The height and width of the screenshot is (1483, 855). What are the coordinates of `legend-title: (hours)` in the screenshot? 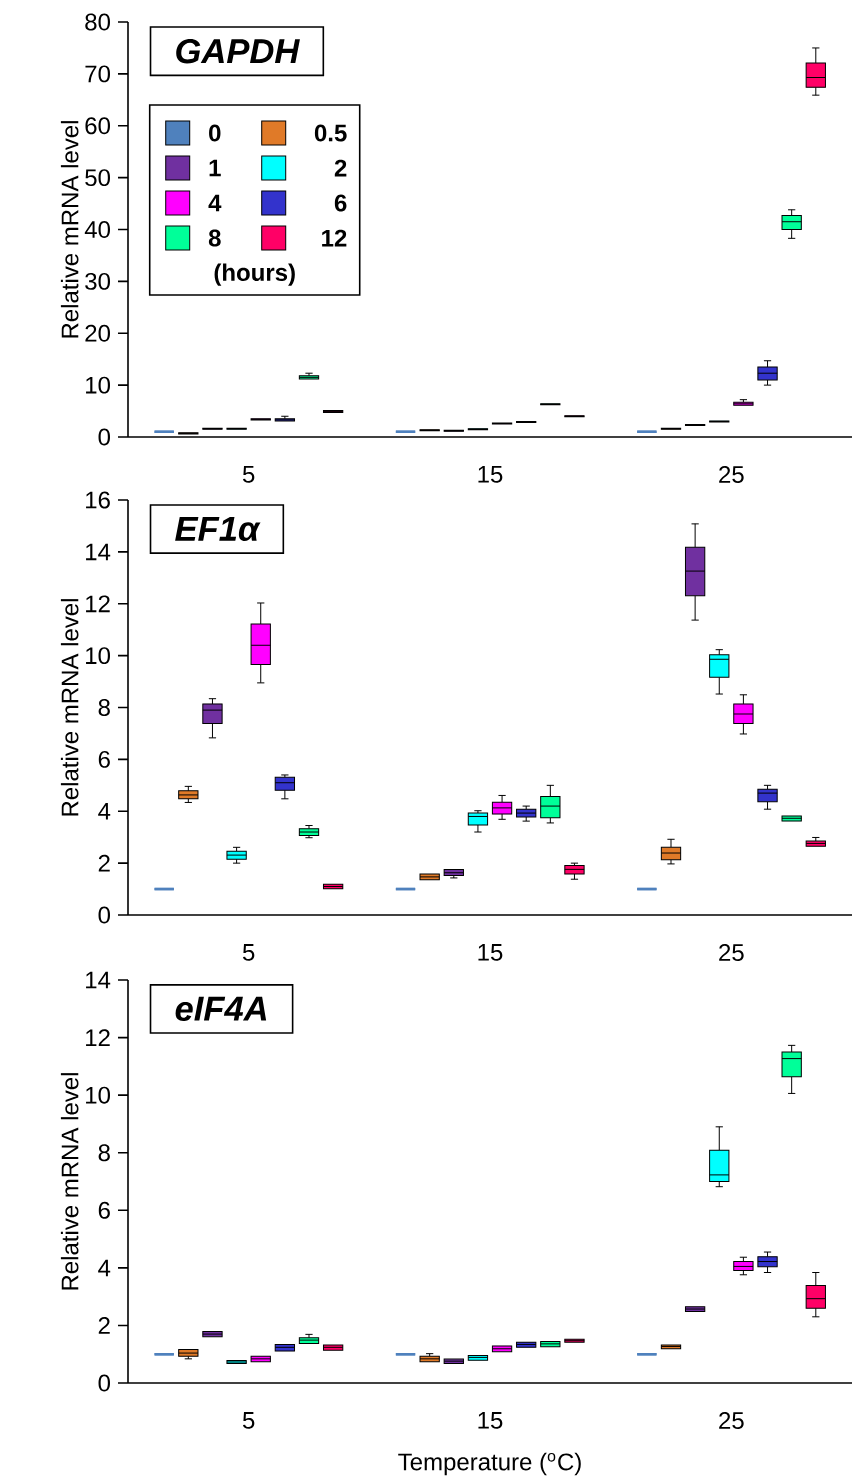 It's located at (254, 274).